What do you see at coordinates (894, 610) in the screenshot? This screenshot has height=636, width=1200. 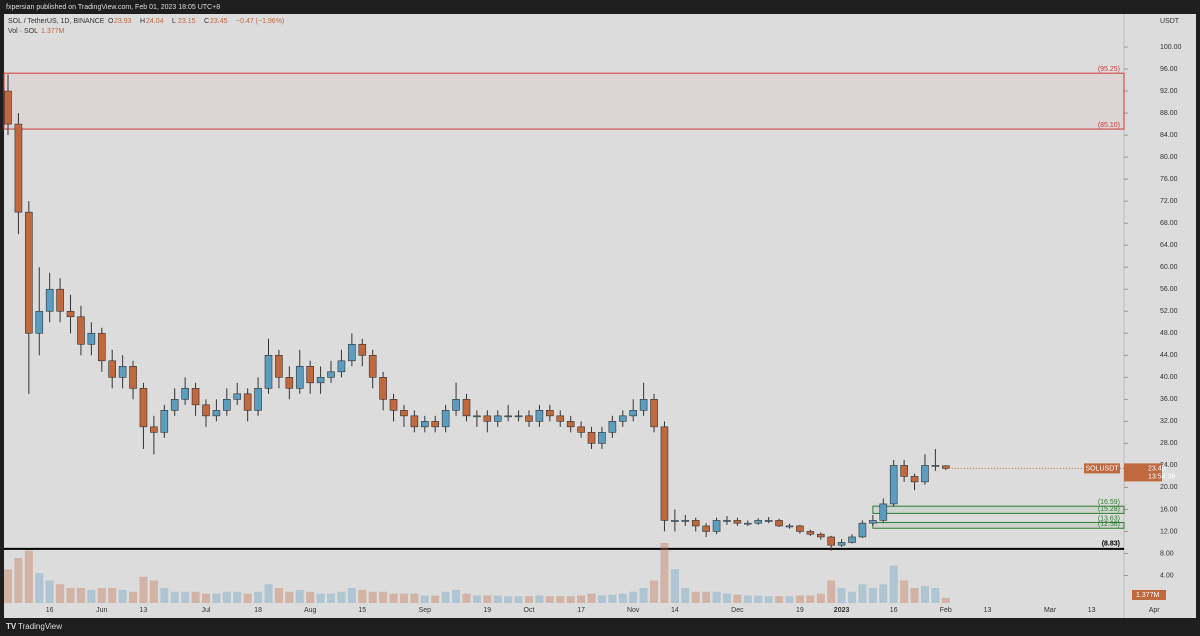 I see `x-tick-label: 16` at bounding box center [894, 610].